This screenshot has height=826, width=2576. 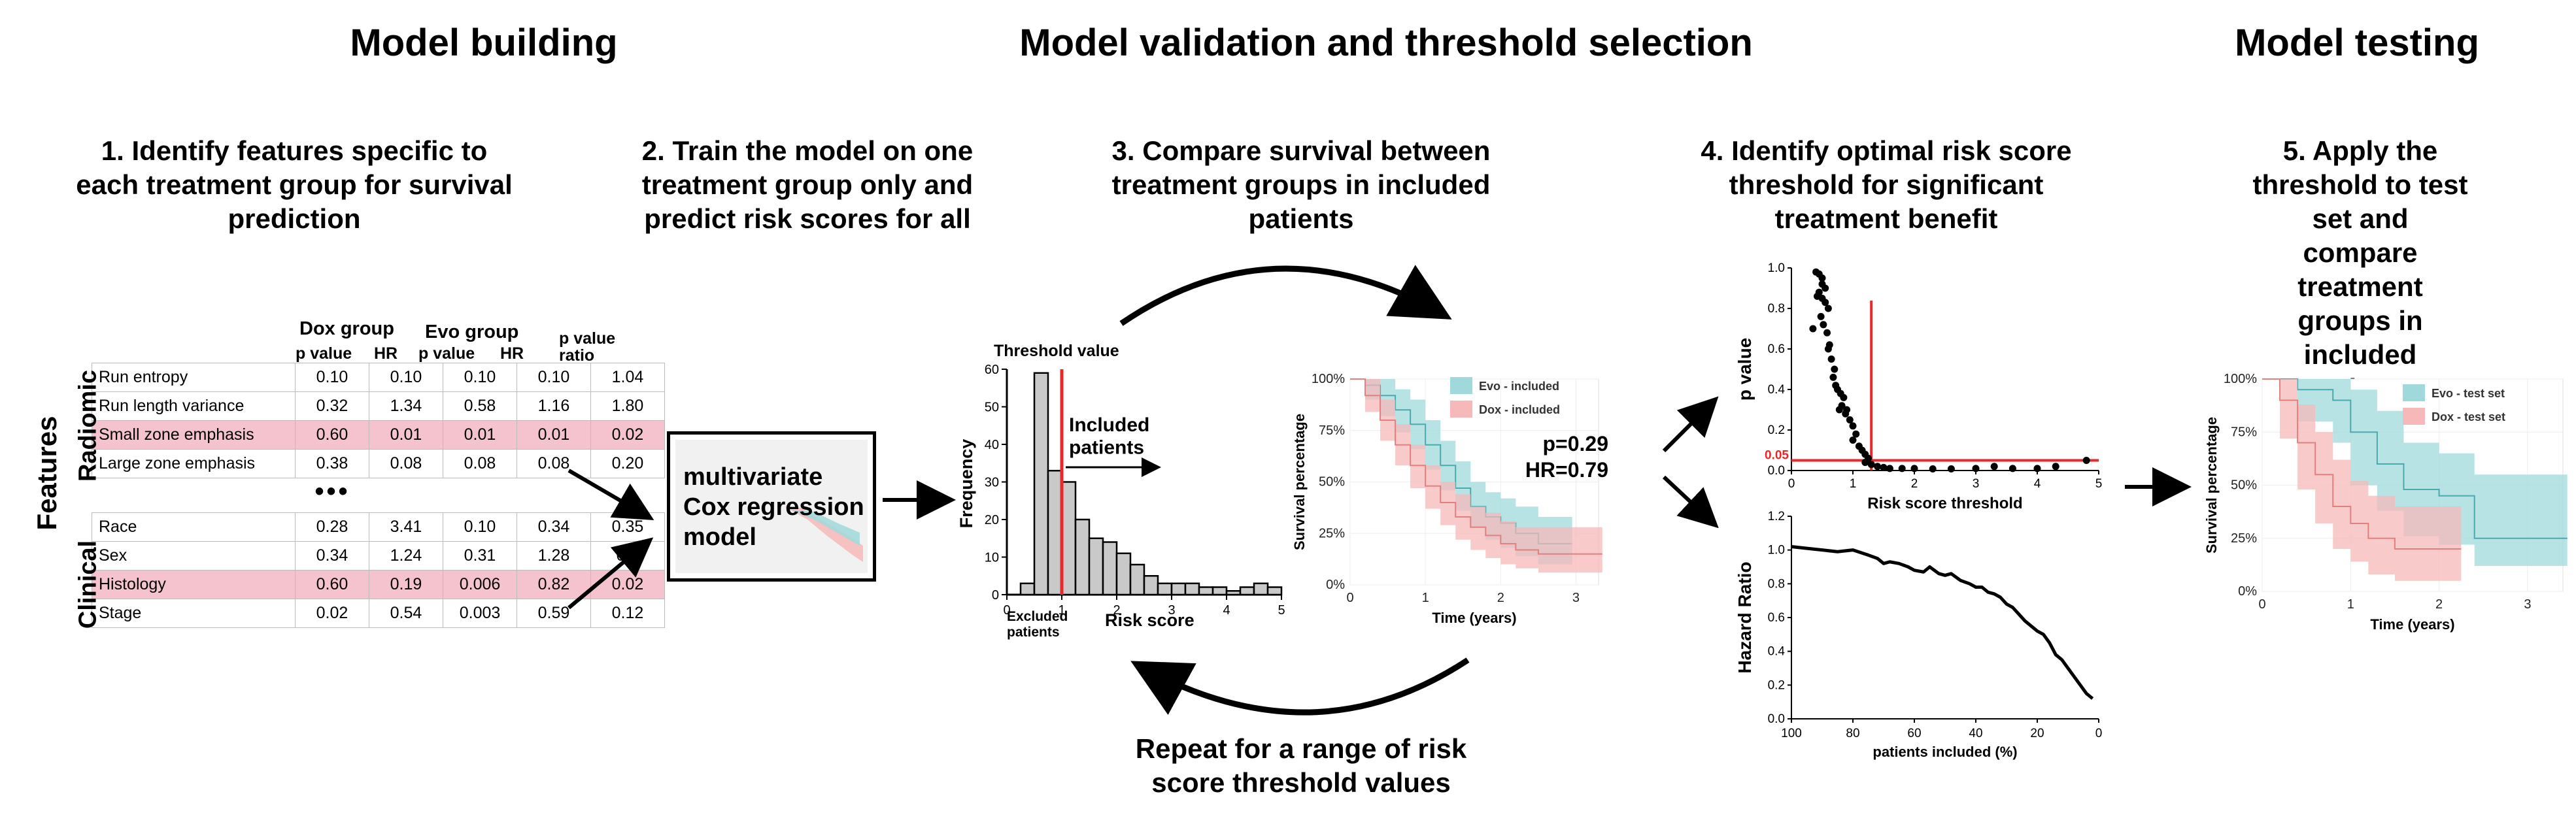 What do you see at coordinates (1519, 387) in the screenshot?
I see `legend-label: Evo - included` at bounding box center [1519, 387].